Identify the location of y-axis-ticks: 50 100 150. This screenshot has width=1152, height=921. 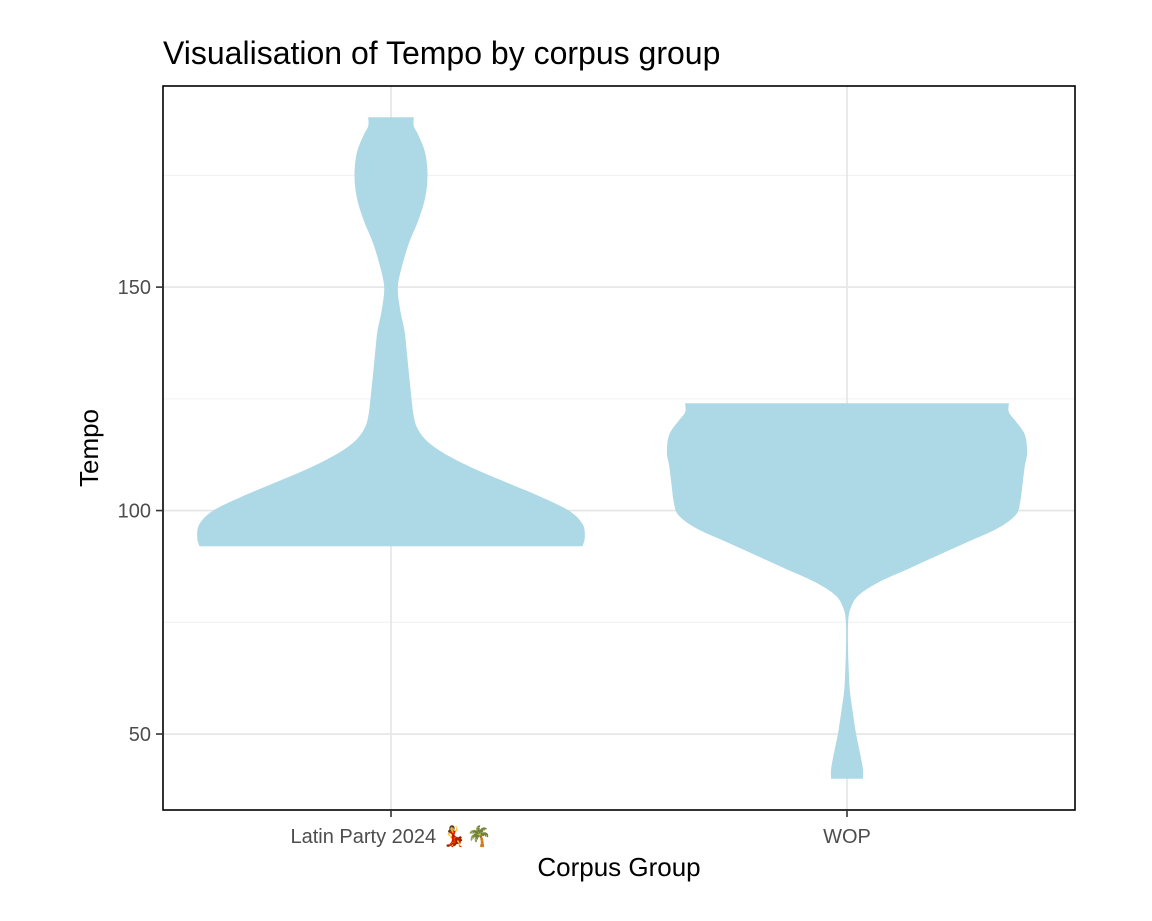
(140, 511).